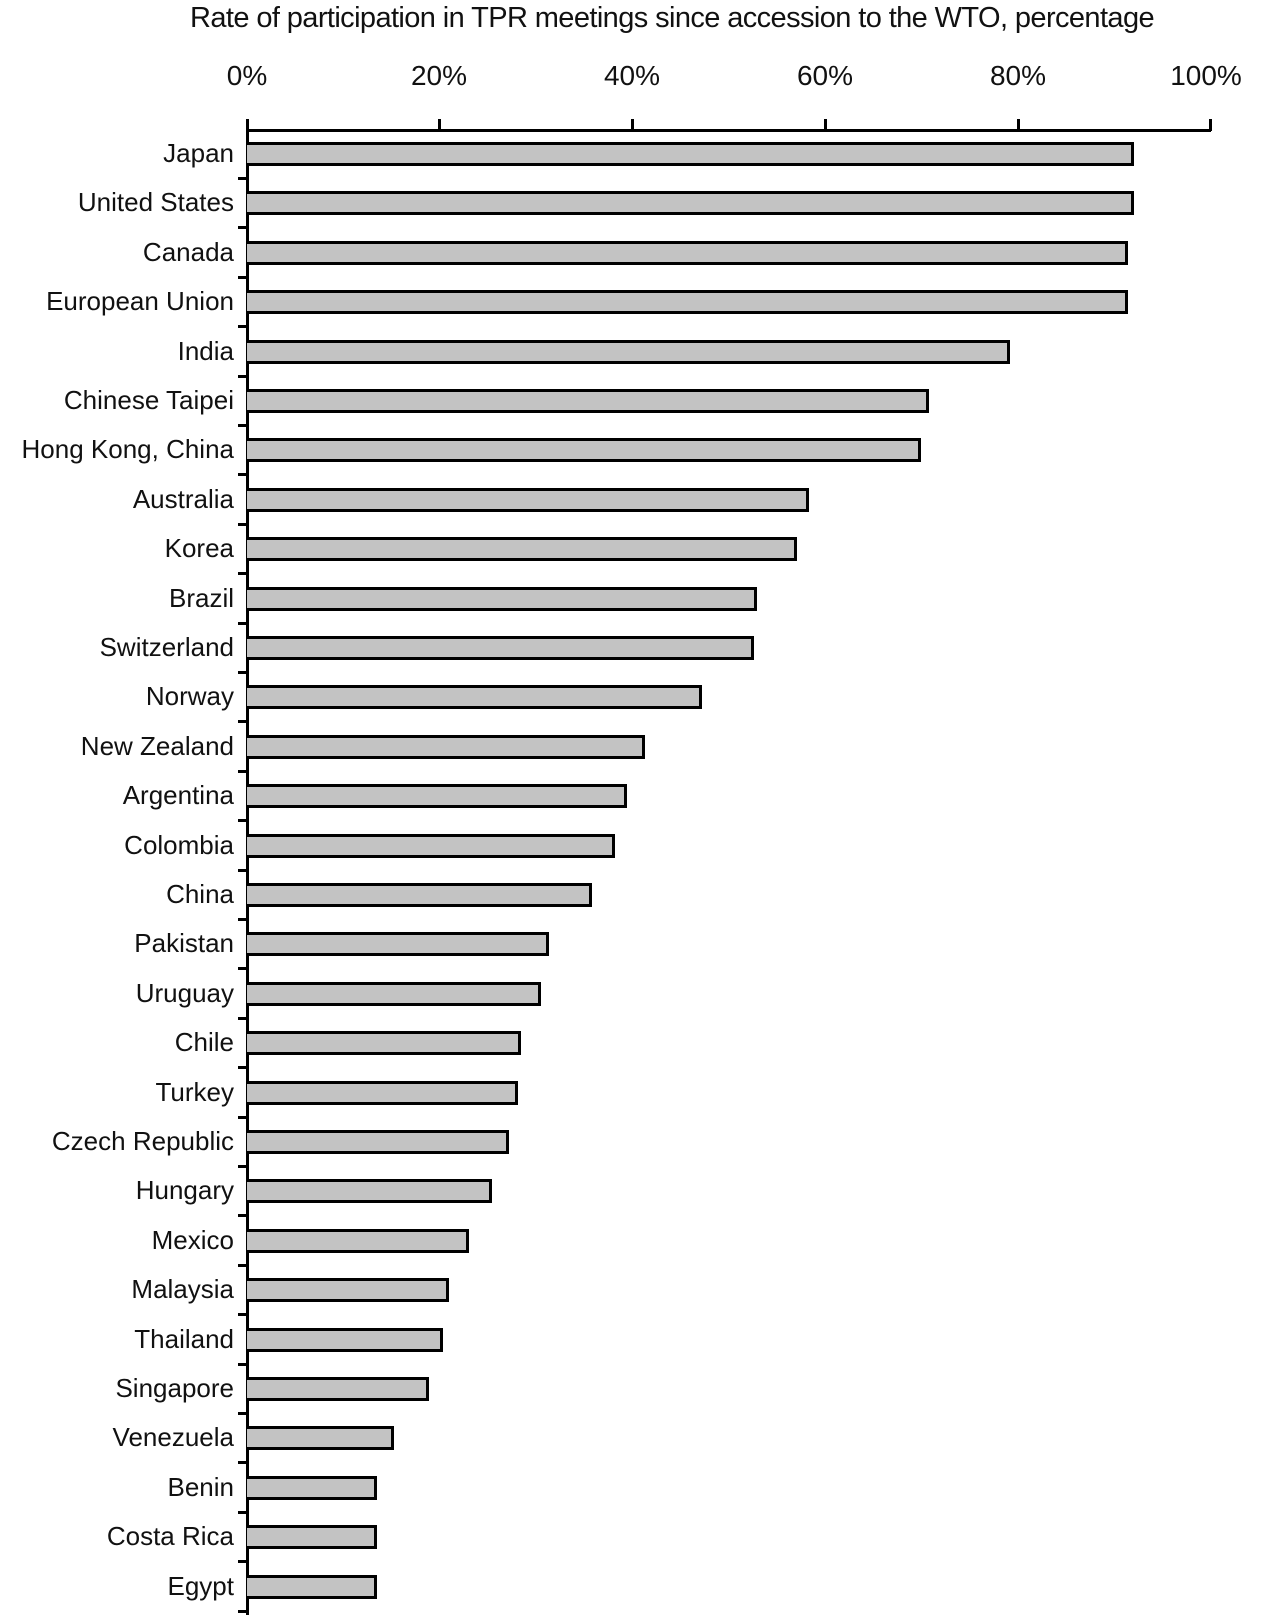 This screenshot has width=1269, height=1615. I want to click on x-axis-tick-labels: 0% 20% 40% 60% 80% 100%, so click(634, 80).